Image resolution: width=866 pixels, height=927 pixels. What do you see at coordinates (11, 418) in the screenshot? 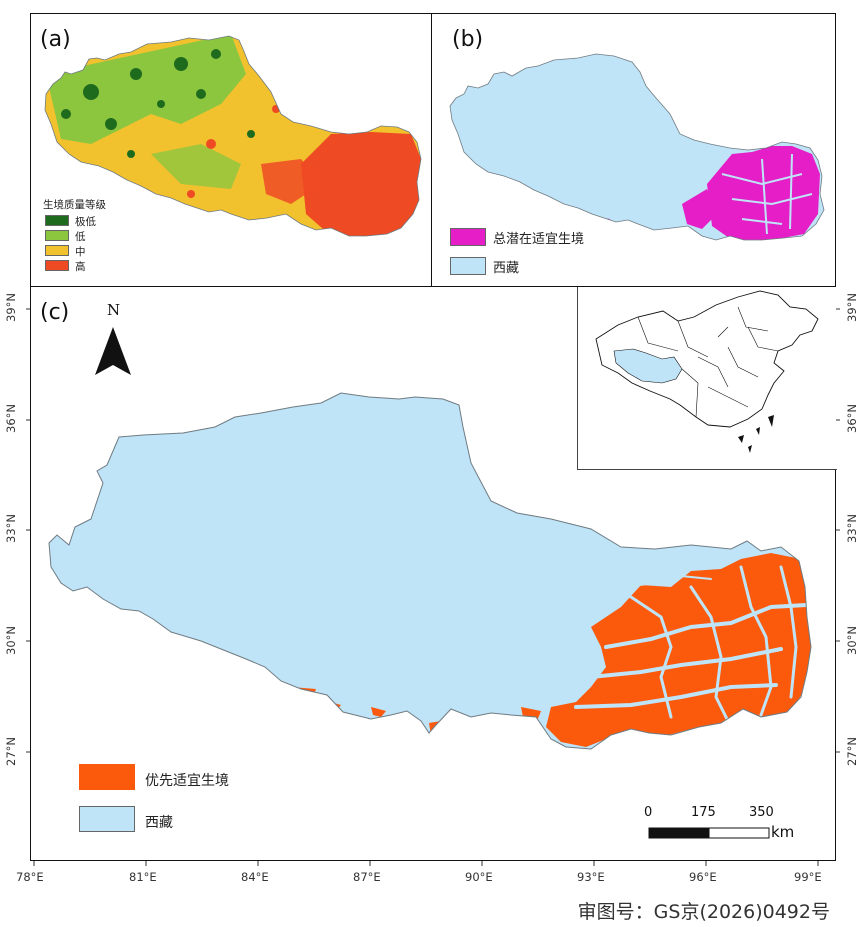
I see `lat-tick-left-36: 36°N` at bounding box center [11, 418].